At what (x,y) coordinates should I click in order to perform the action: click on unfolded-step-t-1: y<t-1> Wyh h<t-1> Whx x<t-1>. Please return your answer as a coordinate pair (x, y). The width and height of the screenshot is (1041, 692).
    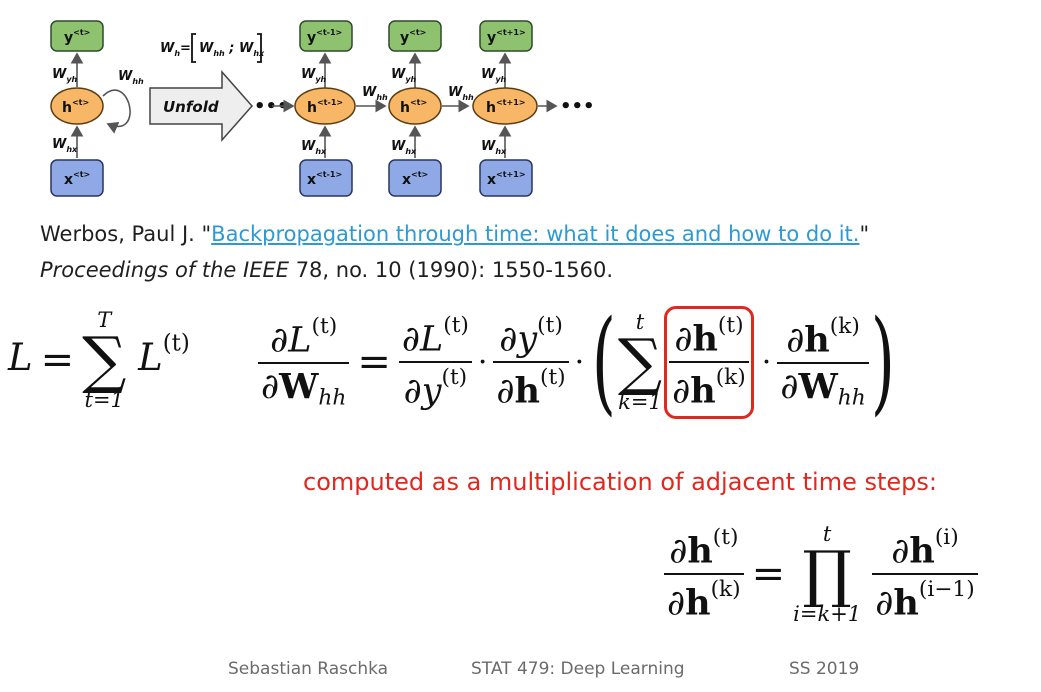
    Looking at the image, I should click on (325, 108).